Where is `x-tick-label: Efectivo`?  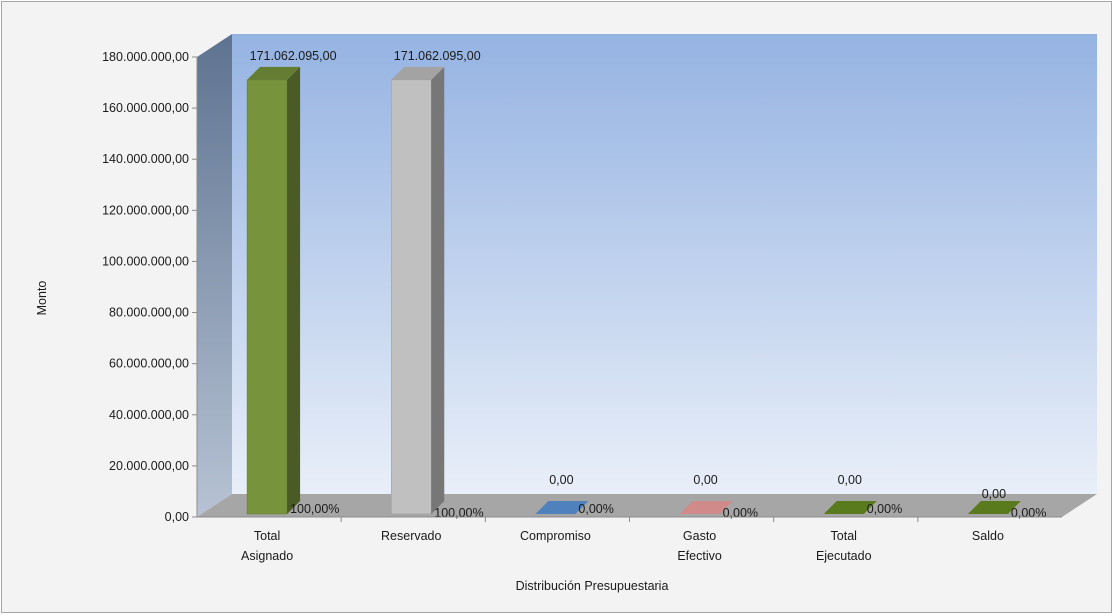
x-tick-label: Efectivo is located at coordinates (699, 556).